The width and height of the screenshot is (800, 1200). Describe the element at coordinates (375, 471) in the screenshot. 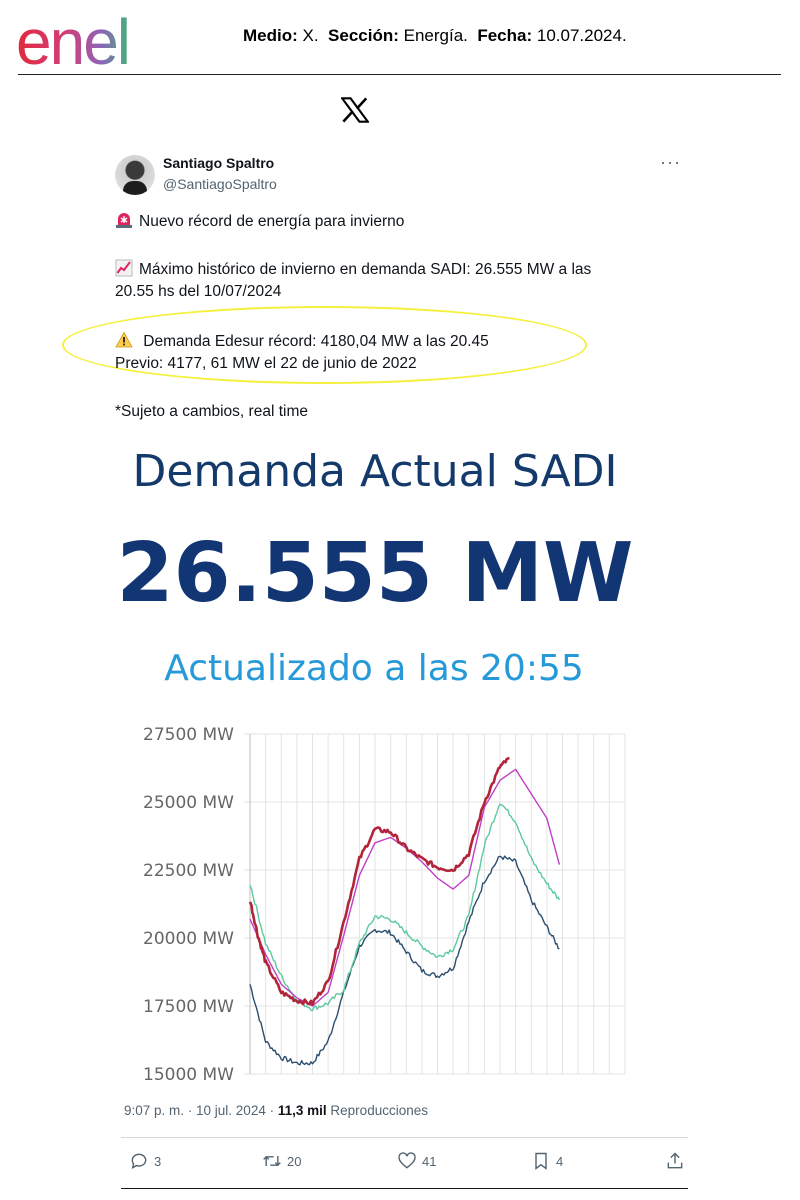

I see `dashboard-title: Demanda Actual SADI` at that location.